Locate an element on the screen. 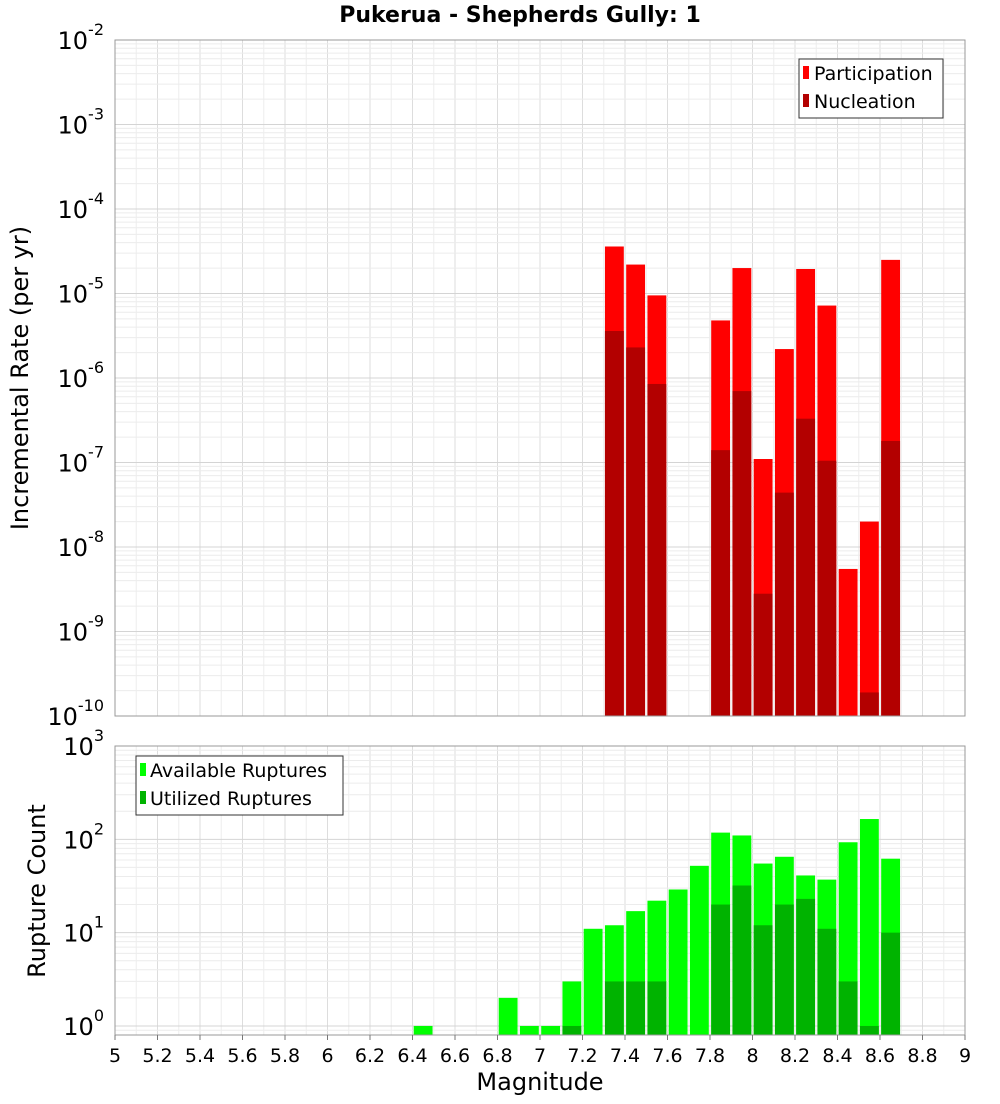 Image resolution: width=1000 pixels, height=1104 pixels. top-panel-y-ticks: 10⁻² 10⁻³ 10⁻⁴ 10⁻⁵ 10⁻⁶ 10⁻⁷ 10⁻⁸ 10⁻⁹ 10⁻¹⁰ is located at coordinates (75, 375).